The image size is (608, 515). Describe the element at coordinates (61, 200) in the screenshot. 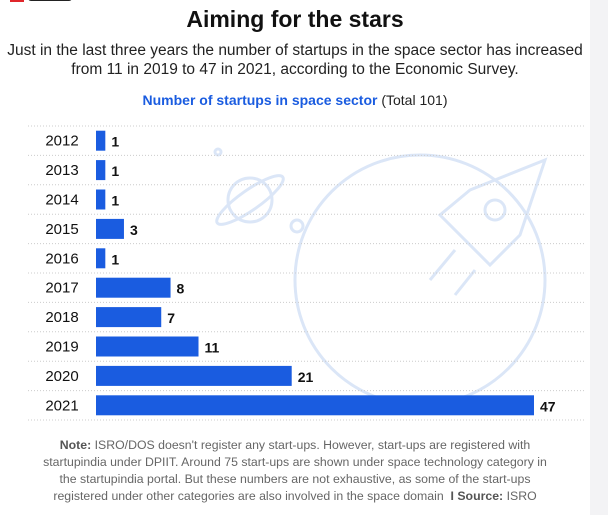

I see `category-label: 2014` at that location.